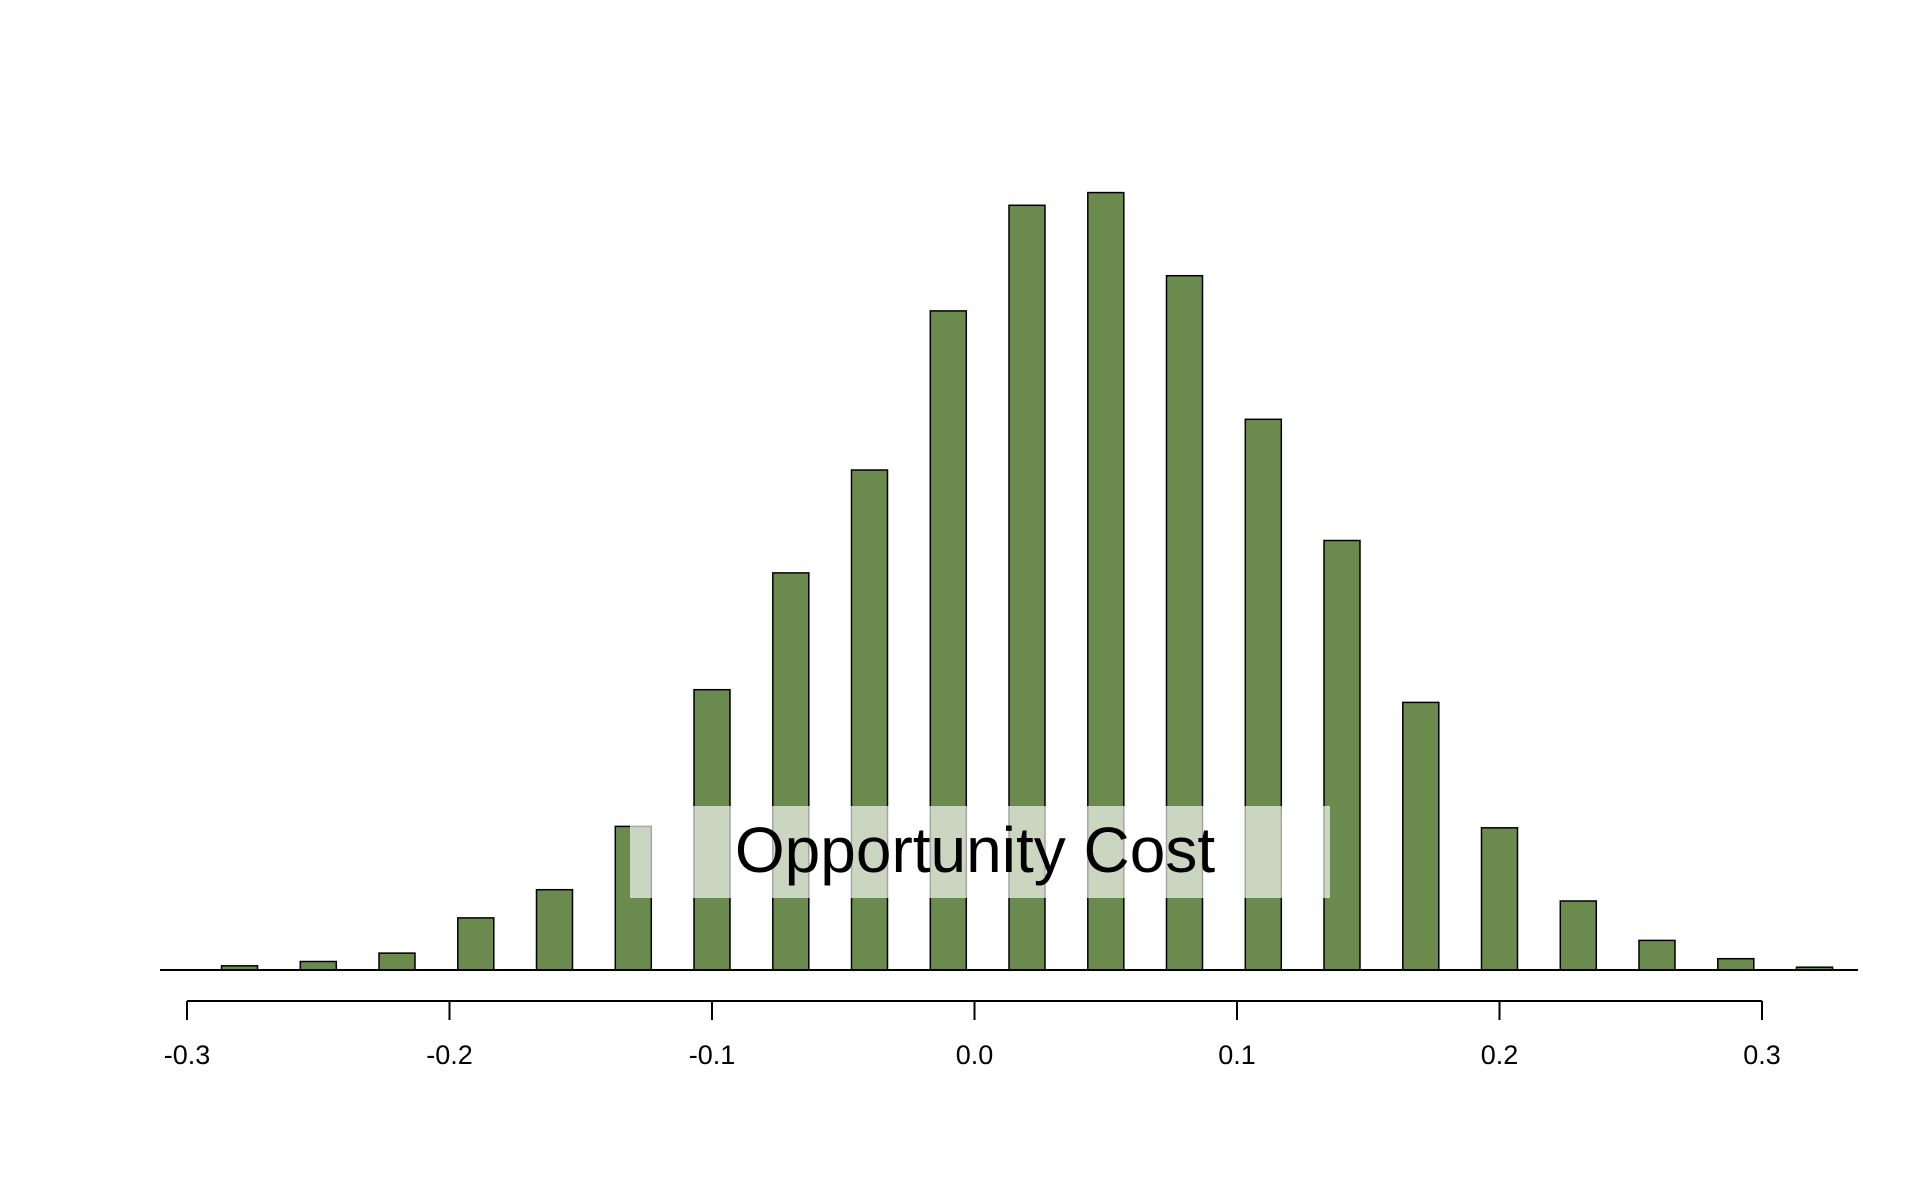 The height and width of the screenshot is (1186, 1920). I want to click on x-tick-label: 0.3, so click(1762, 1055).